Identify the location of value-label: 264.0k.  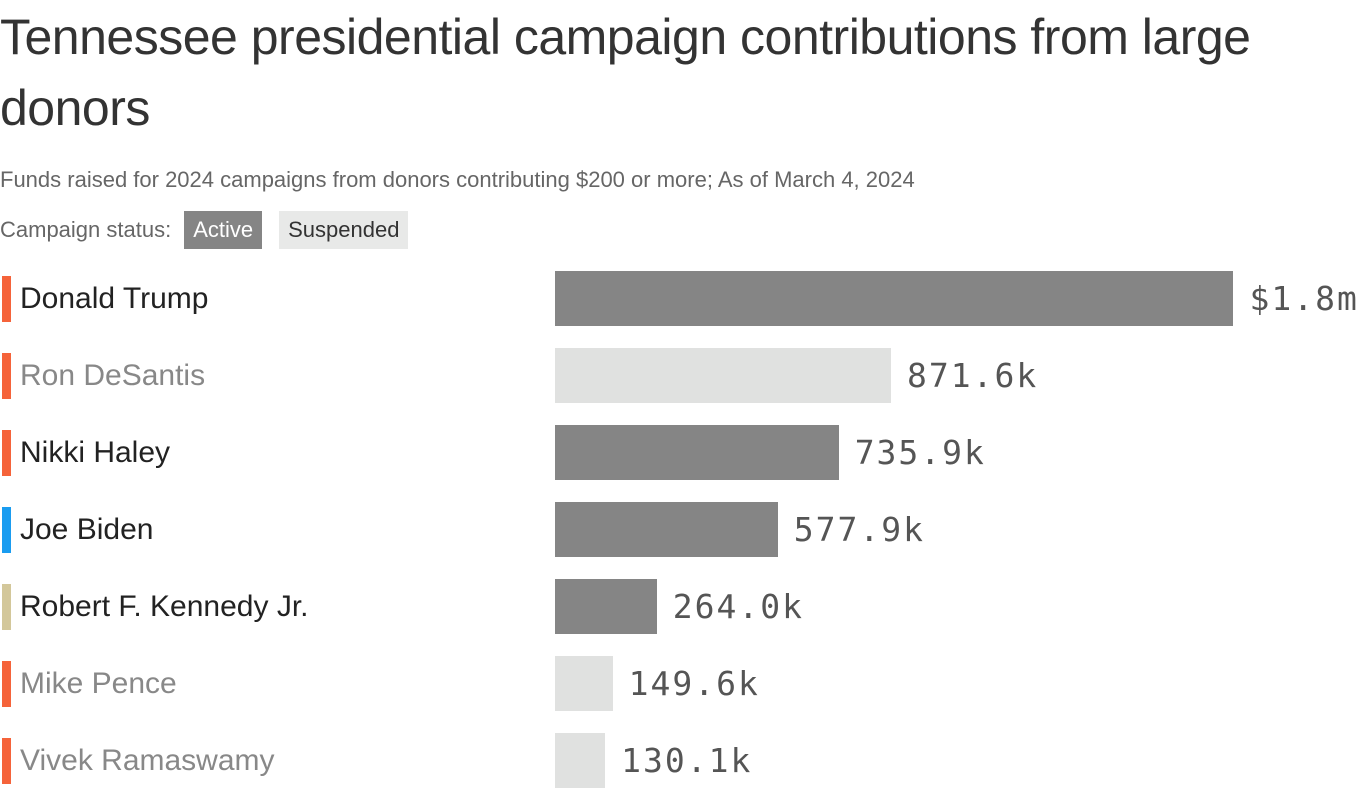
(738, 606).